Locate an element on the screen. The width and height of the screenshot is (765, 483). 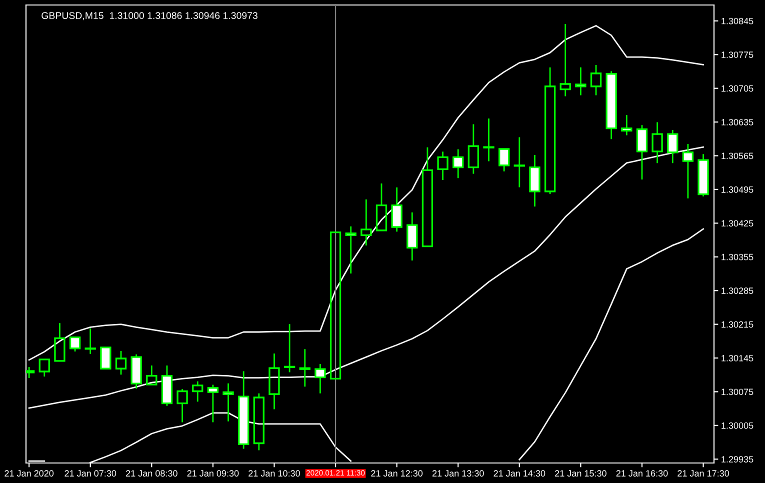
y-tick-label: 1.30845 is located at coordinates (738, 21).